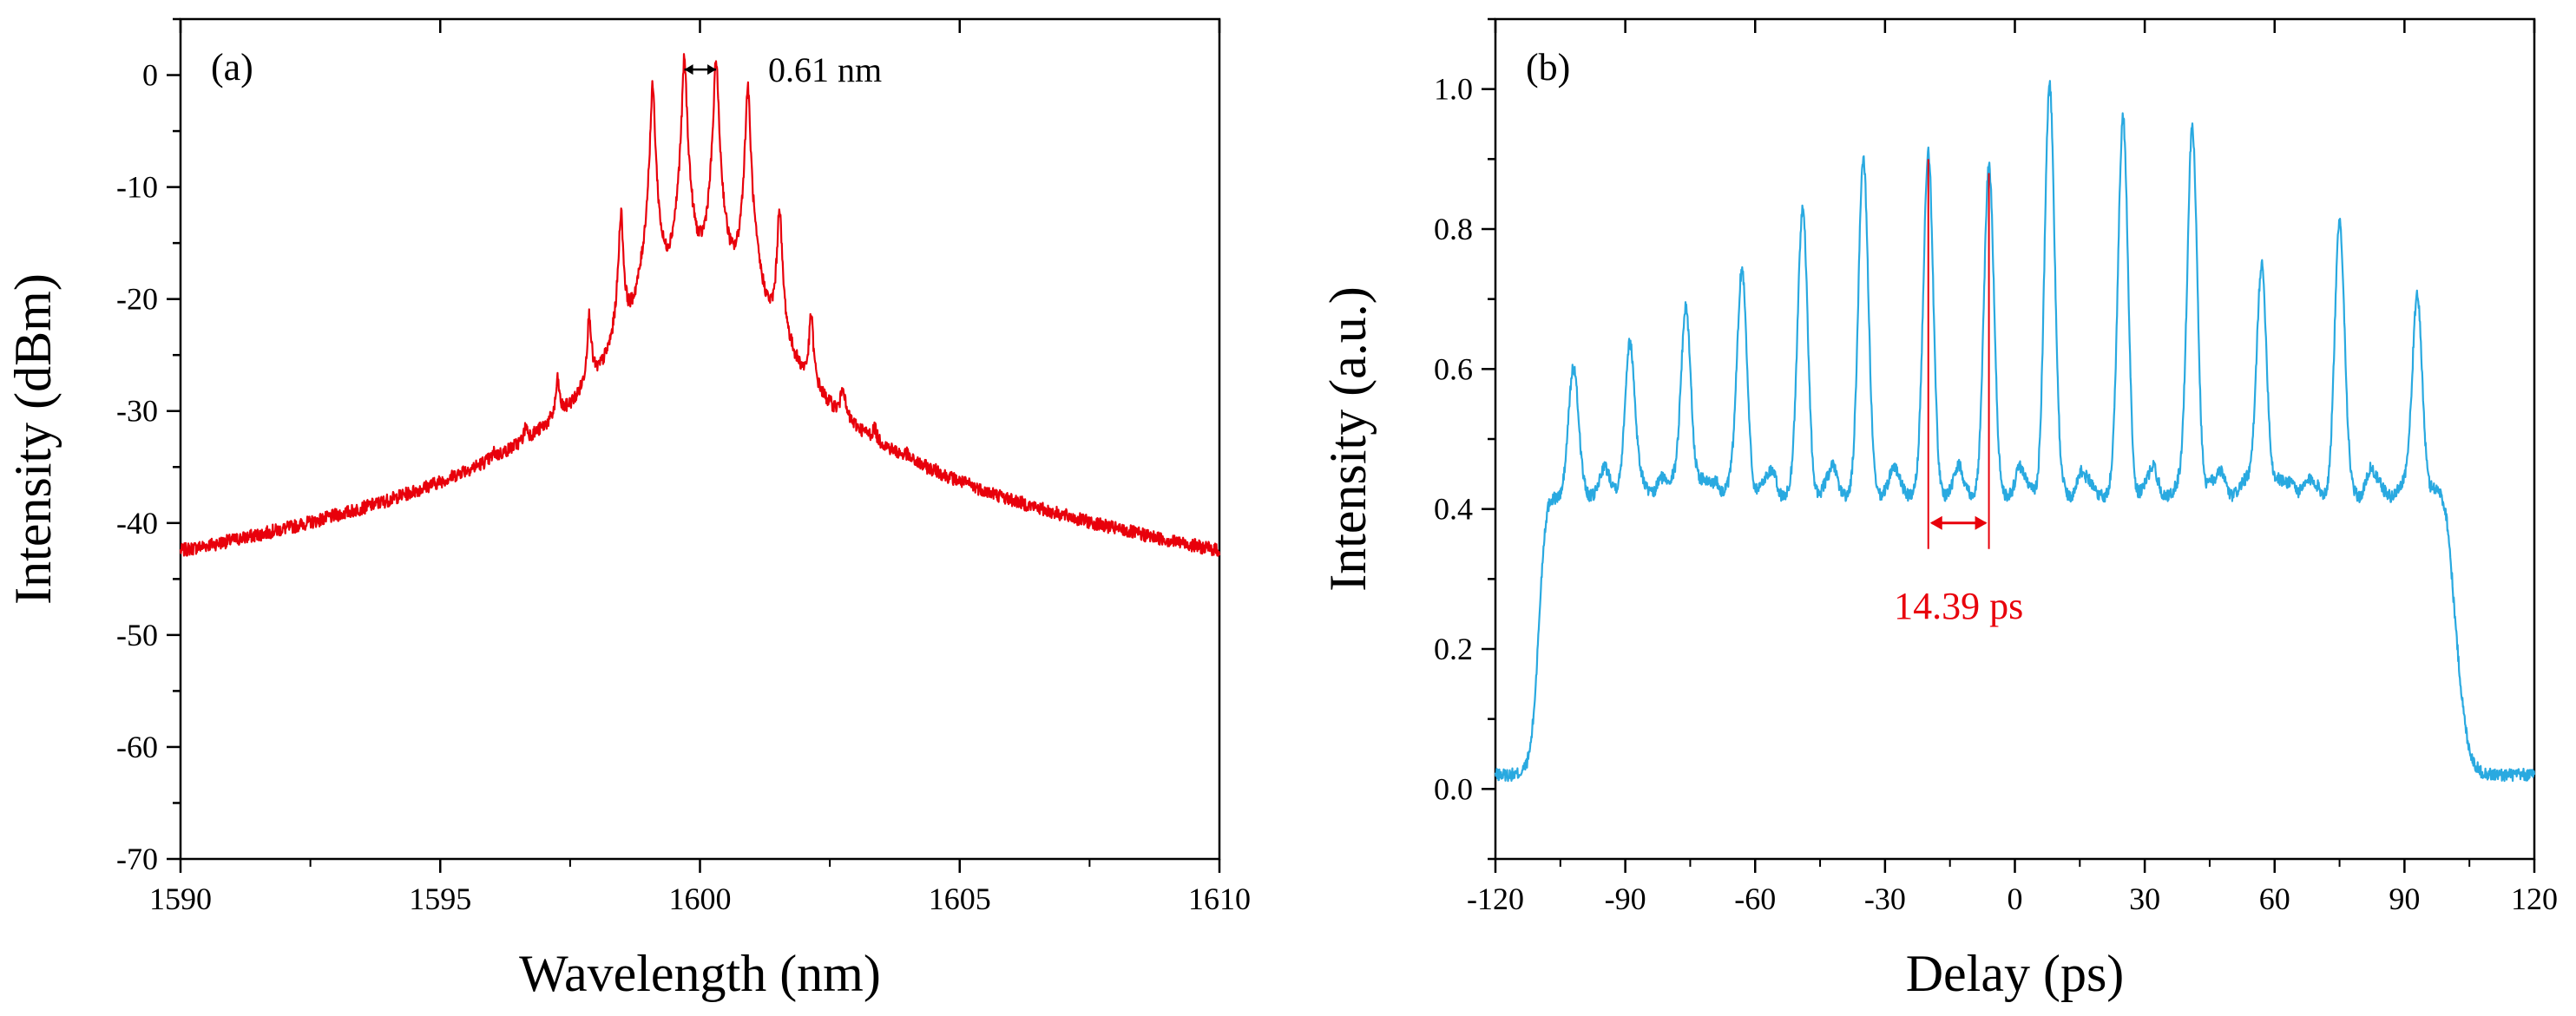  I want to click on y-tick-label: 1.0, so click(1454, 89).